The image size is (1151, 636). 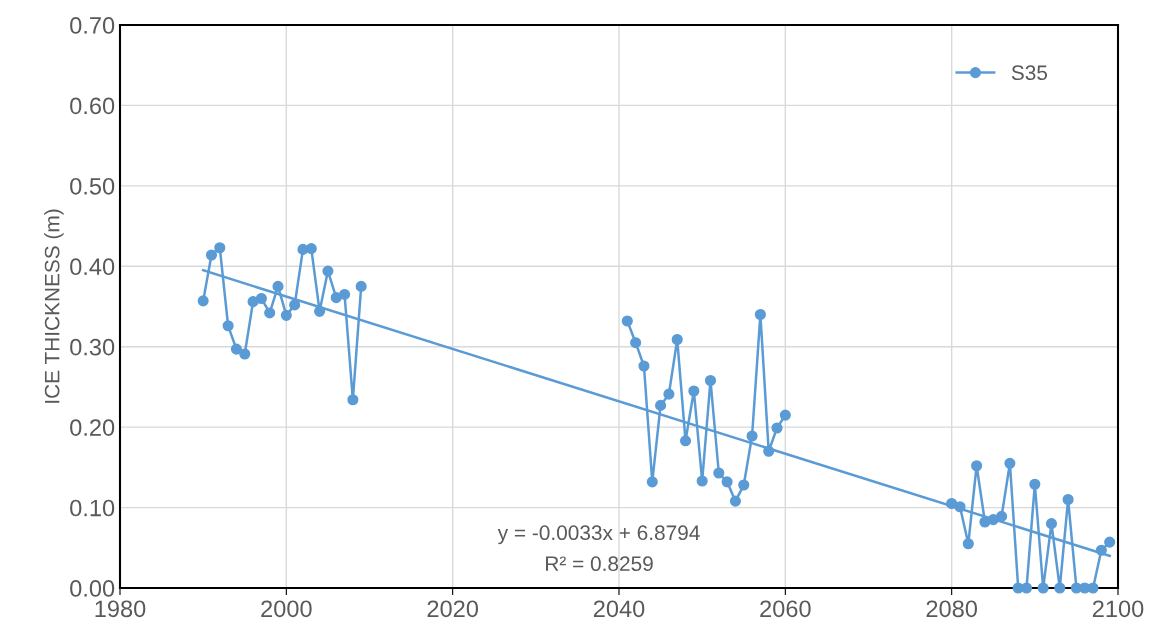 I want to click on y-tick-label: 0.60, so click(x=92, y=106).